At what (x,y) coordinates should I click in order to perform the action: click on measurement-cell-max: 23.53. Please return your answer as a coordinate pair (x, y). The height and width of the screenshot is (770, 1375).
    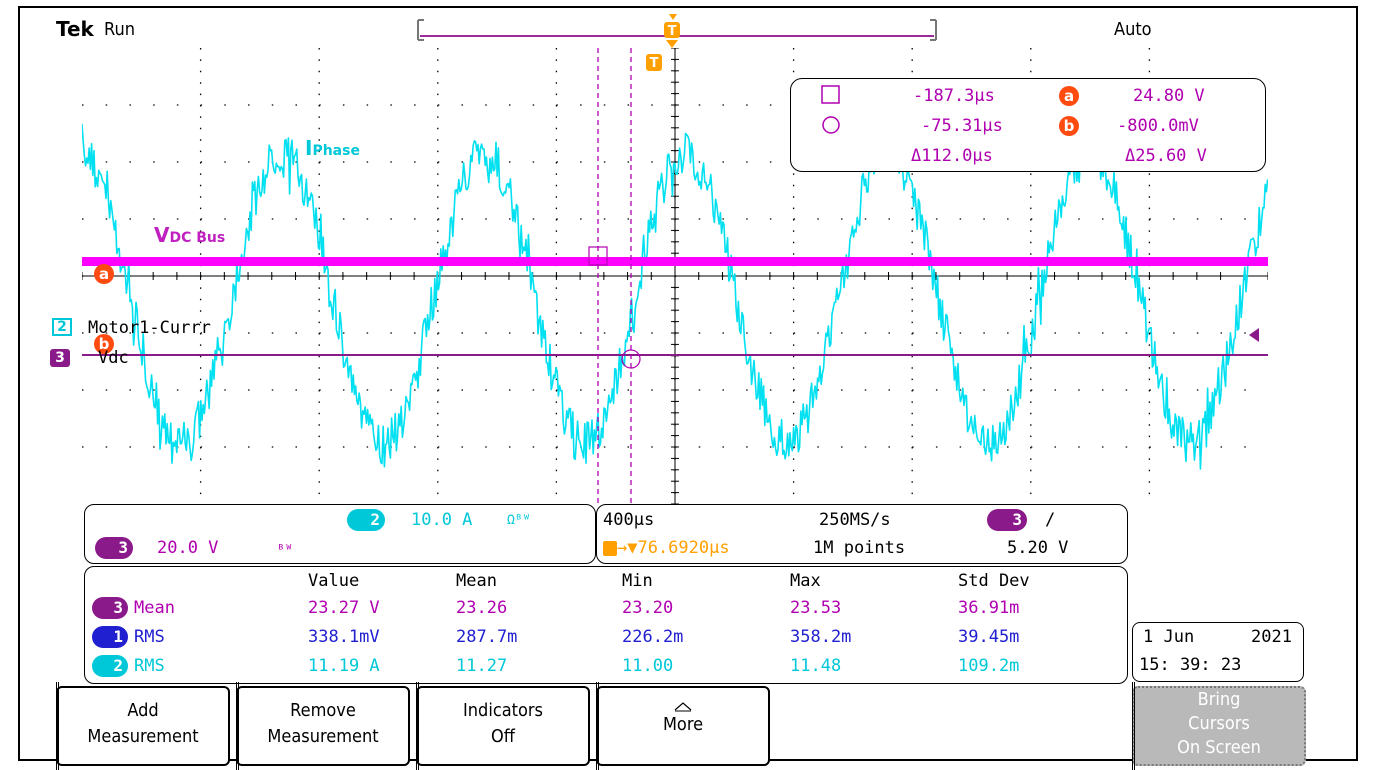
    Looking at the image, I should click on (816, 608).